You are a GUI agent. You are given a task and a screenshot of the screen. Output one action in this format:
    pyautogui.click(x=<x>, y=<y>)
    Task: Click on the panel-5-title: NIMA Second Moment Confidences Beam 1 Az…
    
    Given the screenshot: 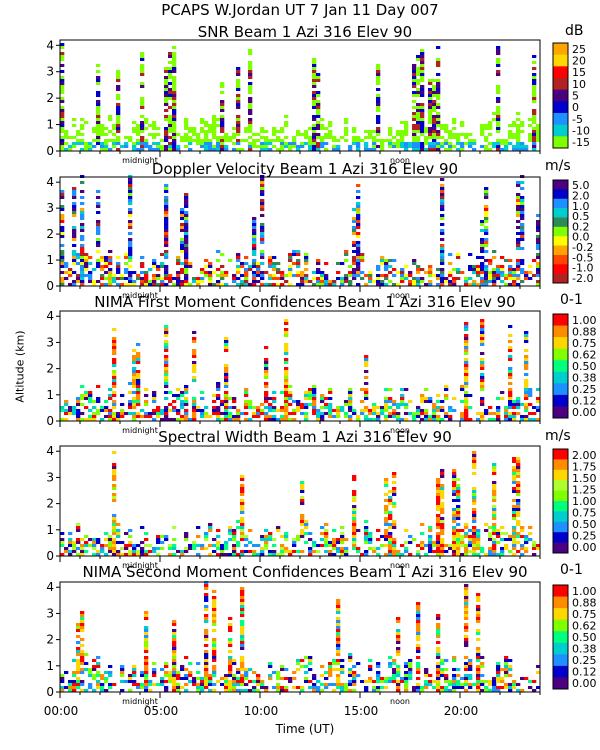 What is the action you would take?
    pyautogui.click(x=305, y=572)
    